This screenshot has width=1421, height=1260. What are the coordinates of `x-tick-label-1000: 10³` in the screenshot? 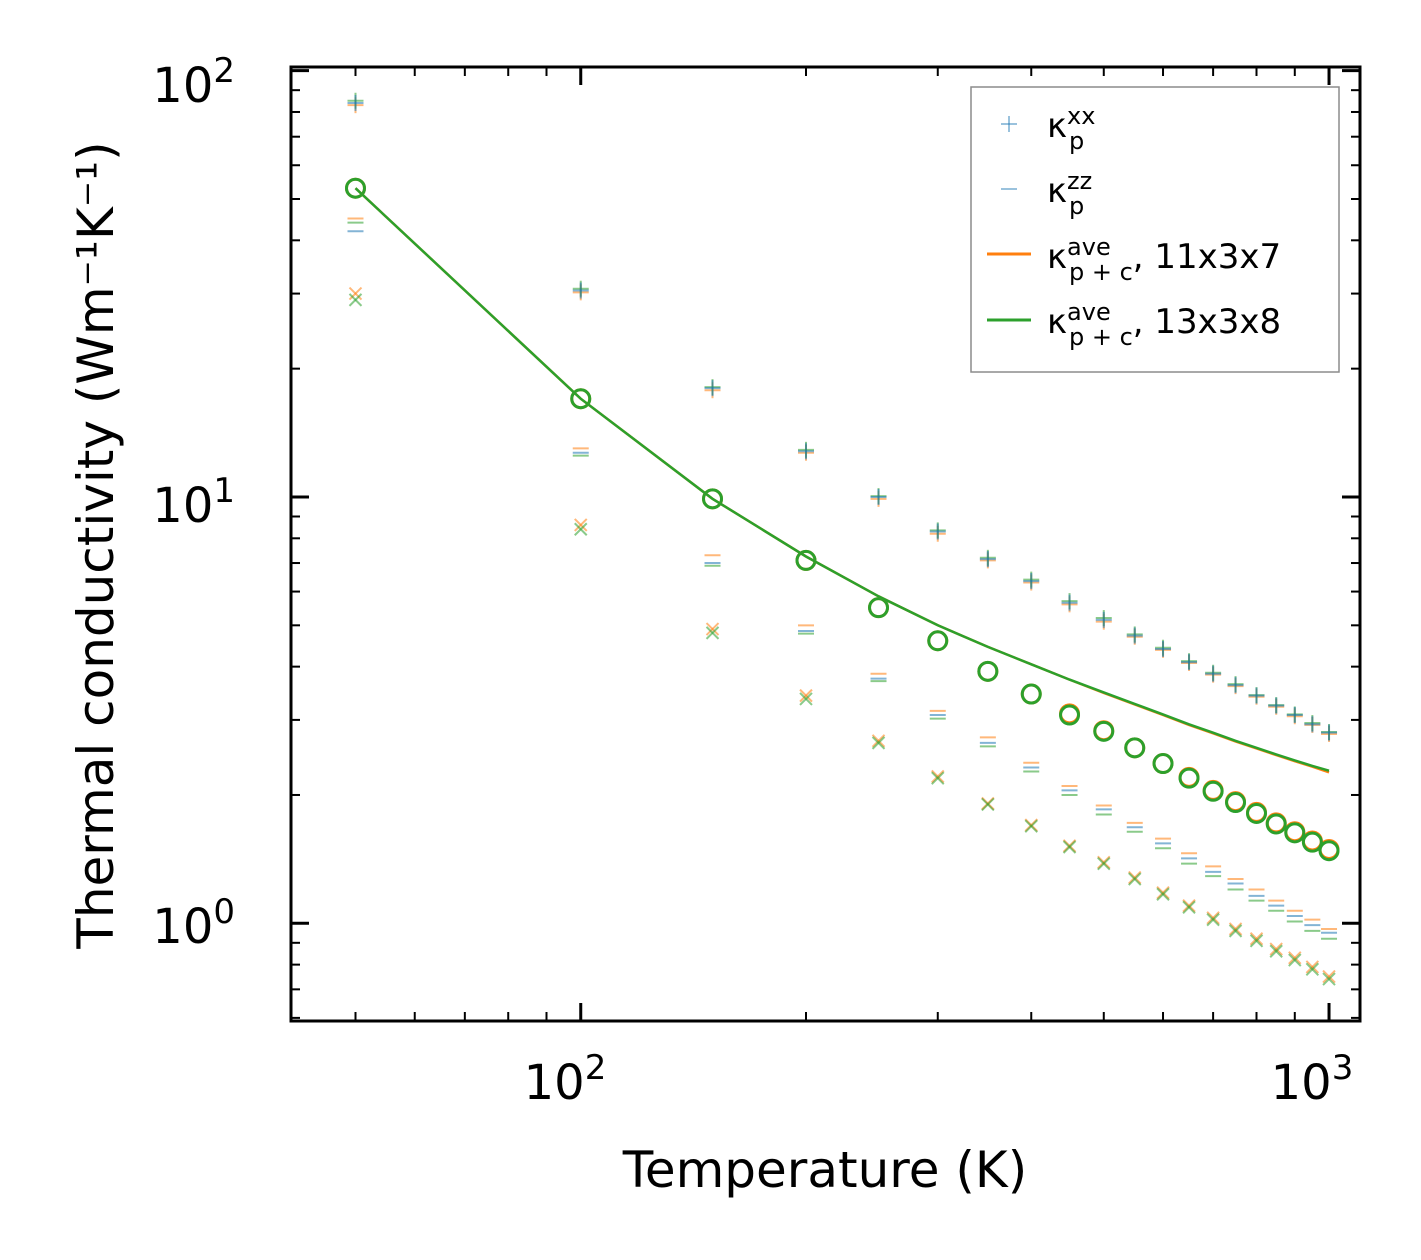 It's located at (1312, 1079).